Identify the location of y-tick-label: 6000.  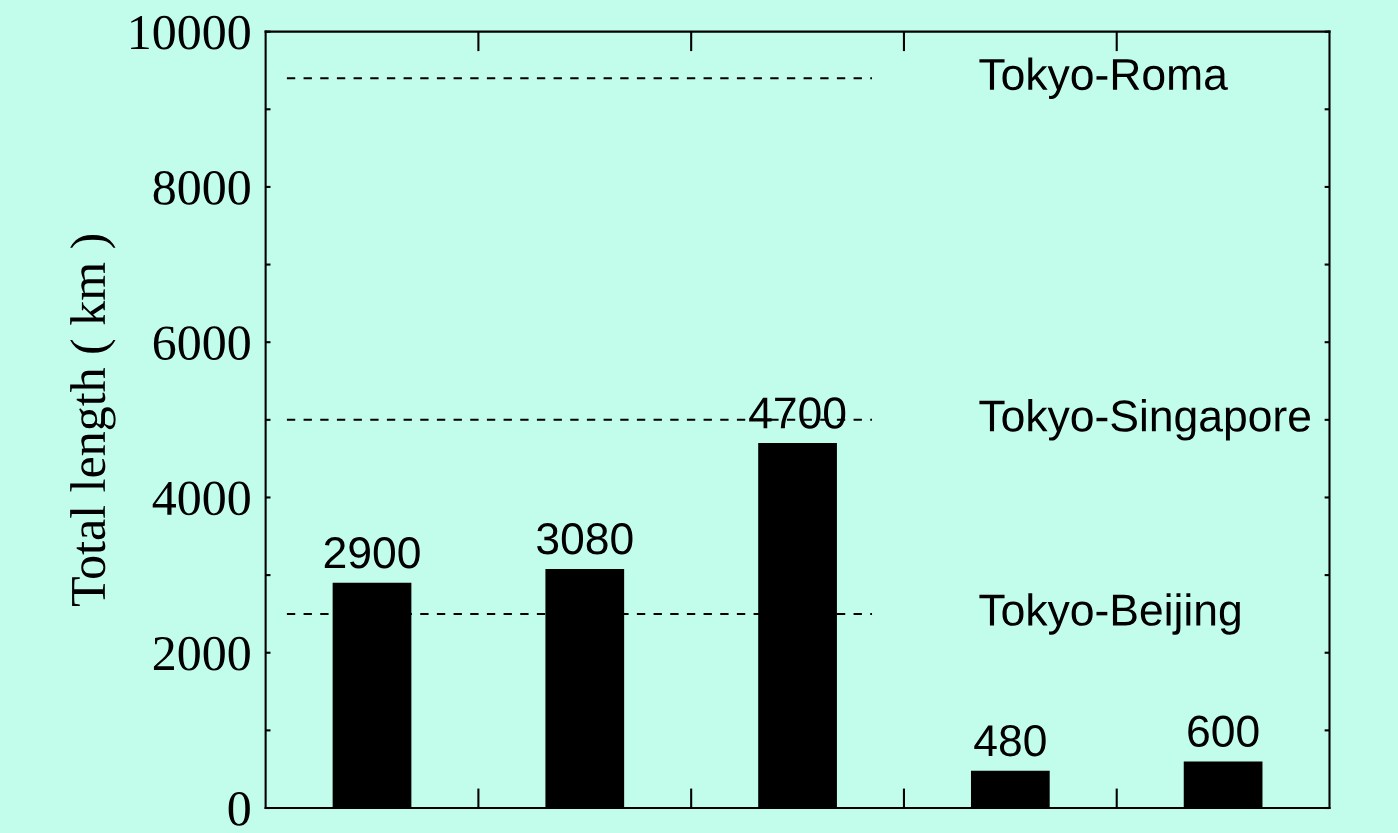
(201, 343).